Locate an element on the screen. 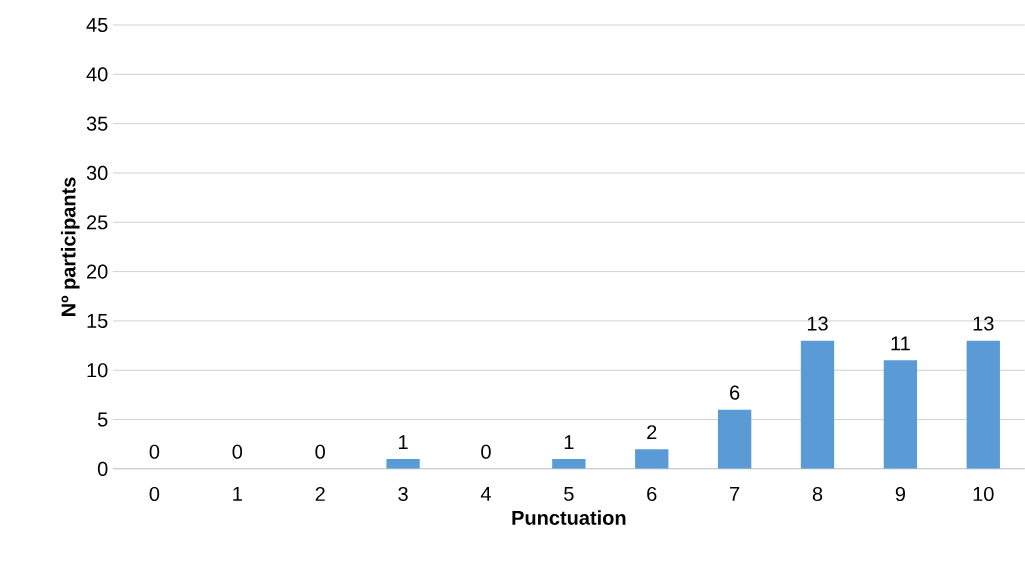  x-tick-label: 0 is located at coordinates (154, 494).